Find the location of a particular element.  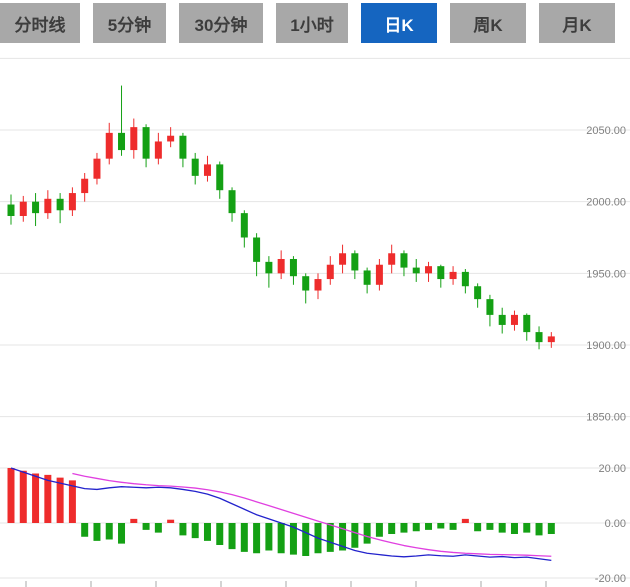

tab-weekly-k: 周K is located at coordinates (488, 23).